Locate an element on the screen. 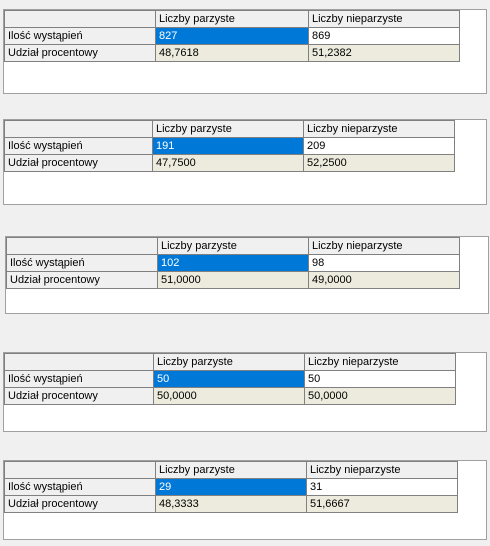  count-even-cell: 191 is located at coordinates (228, 146).